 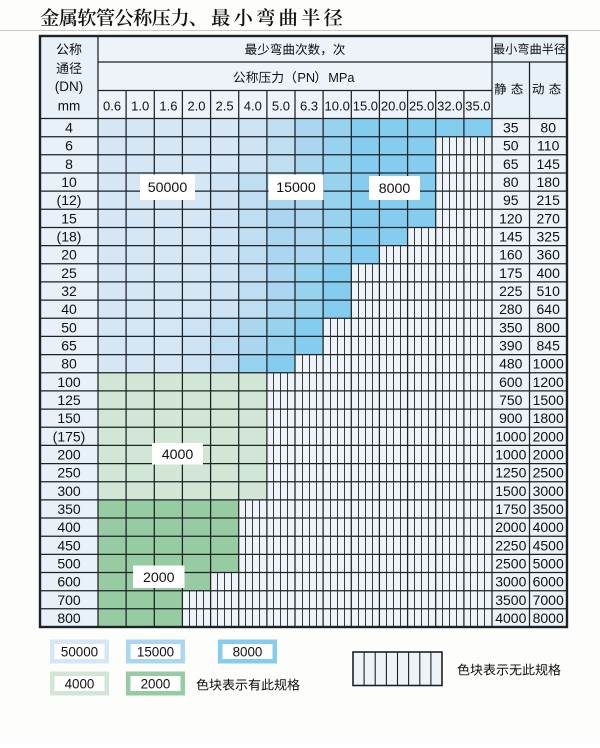 I want to click on svg-text: 450, so click(x=69, y=545).